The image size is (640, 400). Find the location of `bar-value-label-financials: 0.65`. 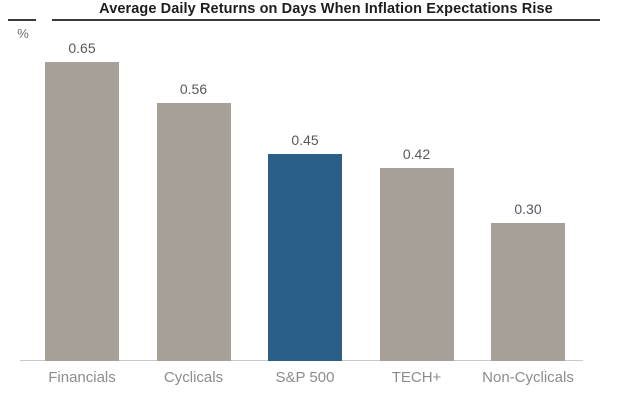

bar-value-label-financials: 0.65 is located at coordinates (82, 48).